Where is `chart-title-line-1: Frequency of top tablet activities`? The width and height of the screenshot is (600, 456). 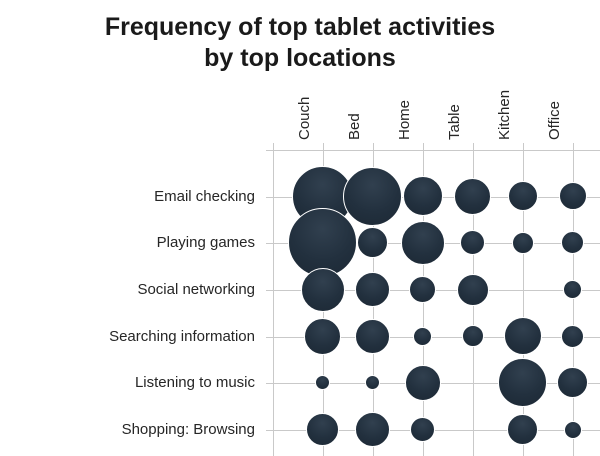 chart-title-line-1: Frequency of top tablet activities is located at coordinates (300, 27).